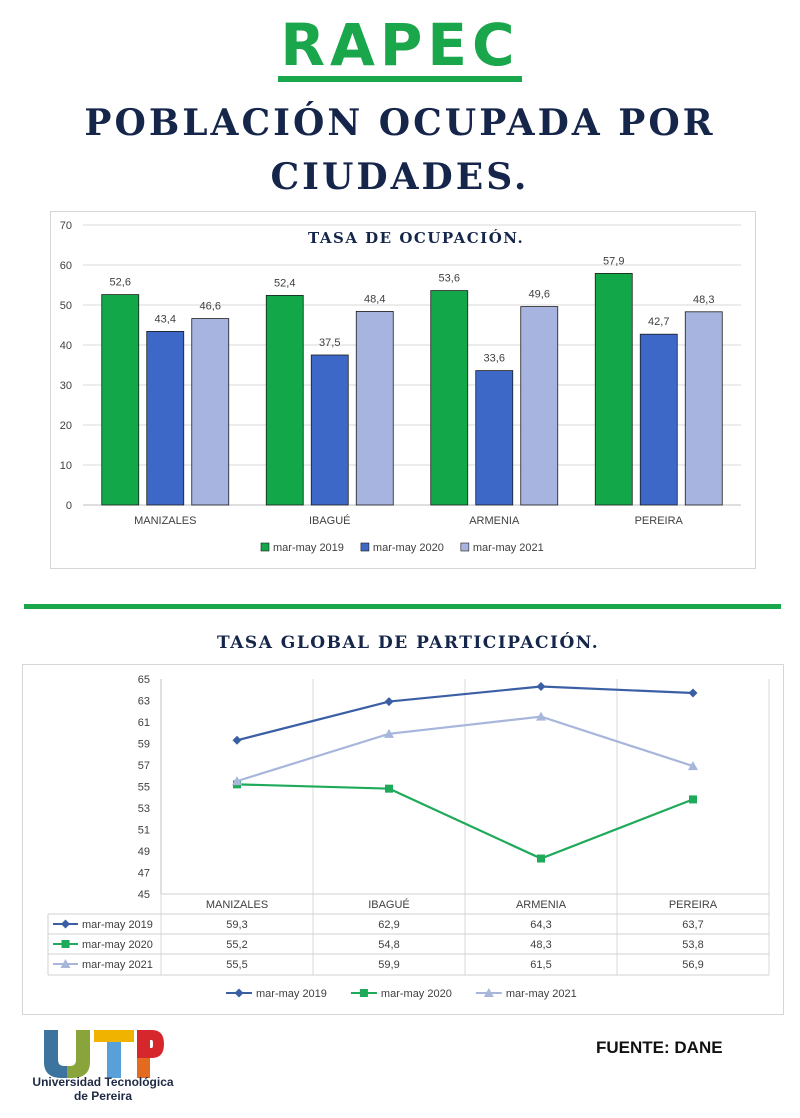  I want to click on line-table-cell: 64,3, so click(540, 925).